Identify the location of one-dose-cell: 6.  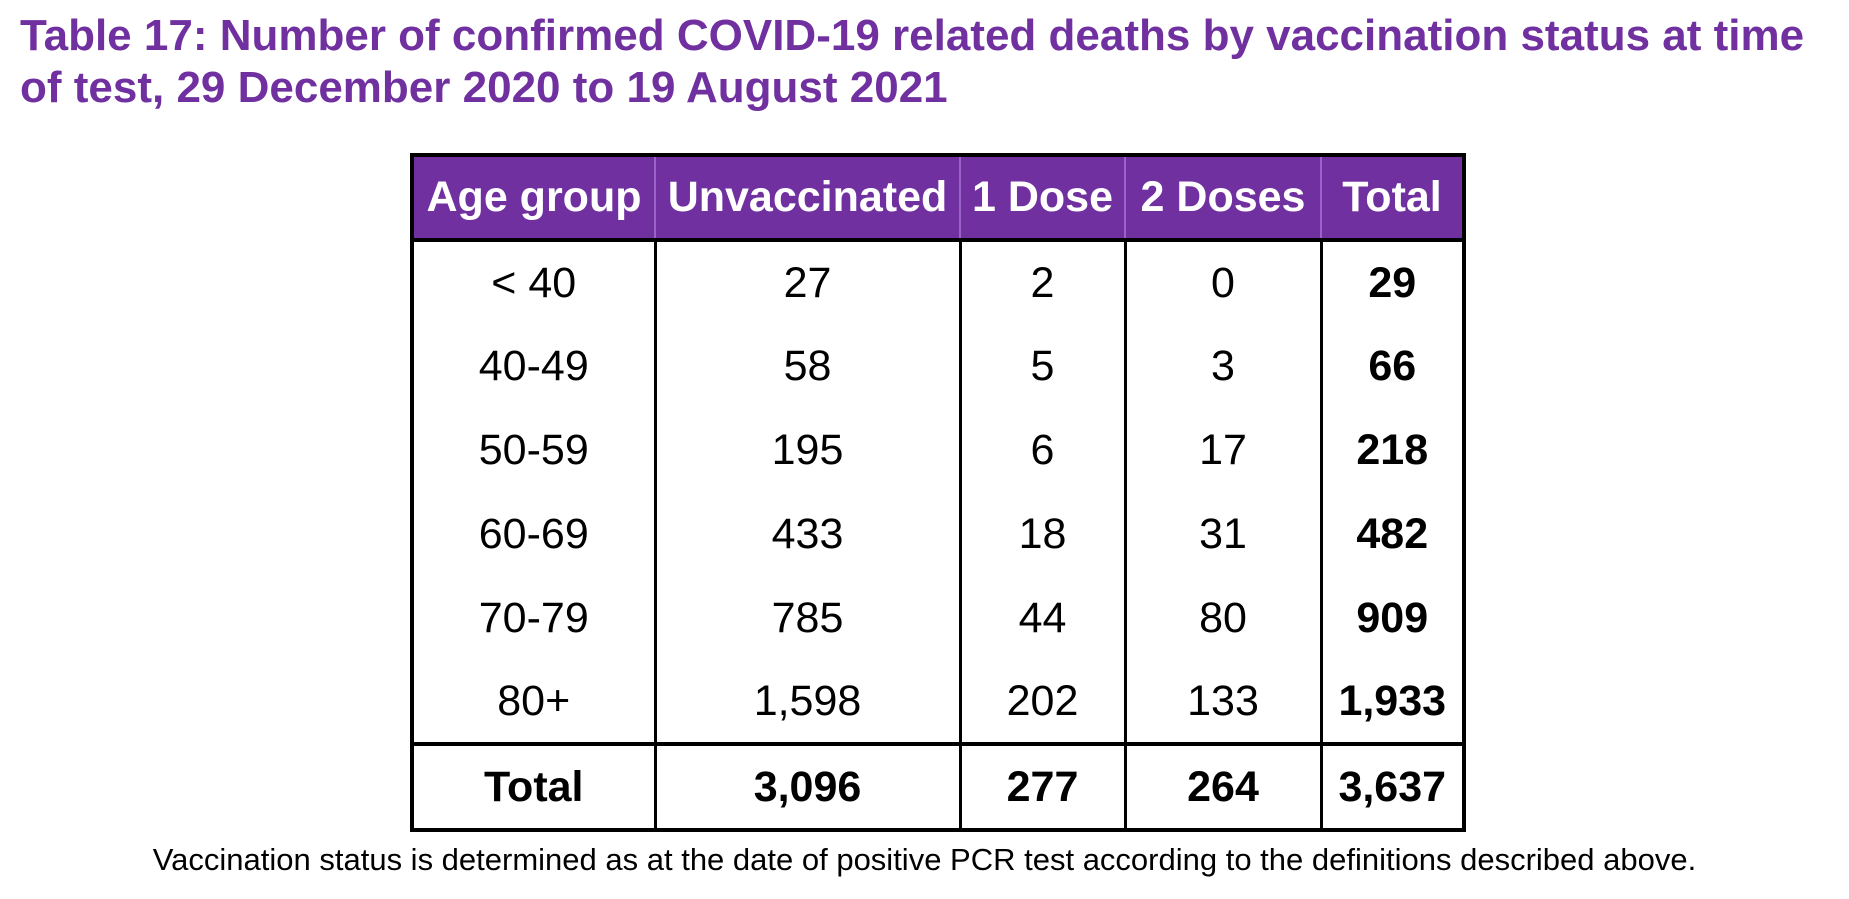
(1042, 450).